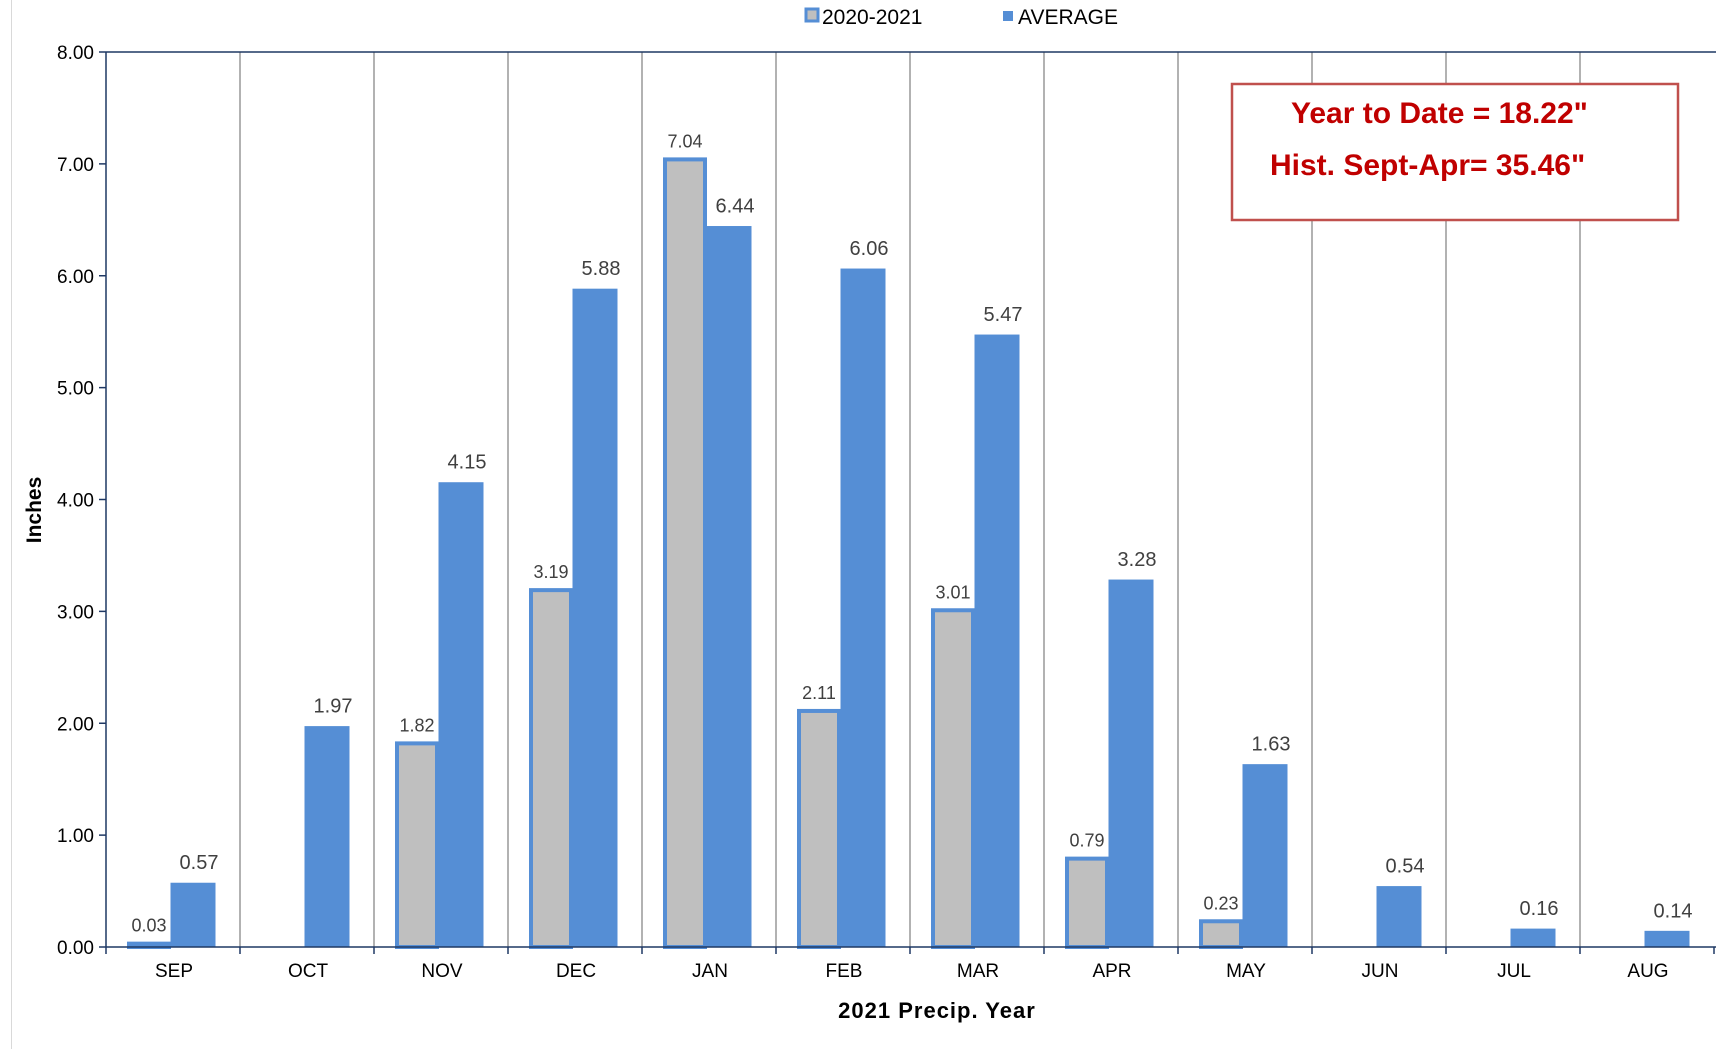 This screenshot has width=1716, height=1049. I want to click on data-label-average-may: 1.63, so click(1271, 745).